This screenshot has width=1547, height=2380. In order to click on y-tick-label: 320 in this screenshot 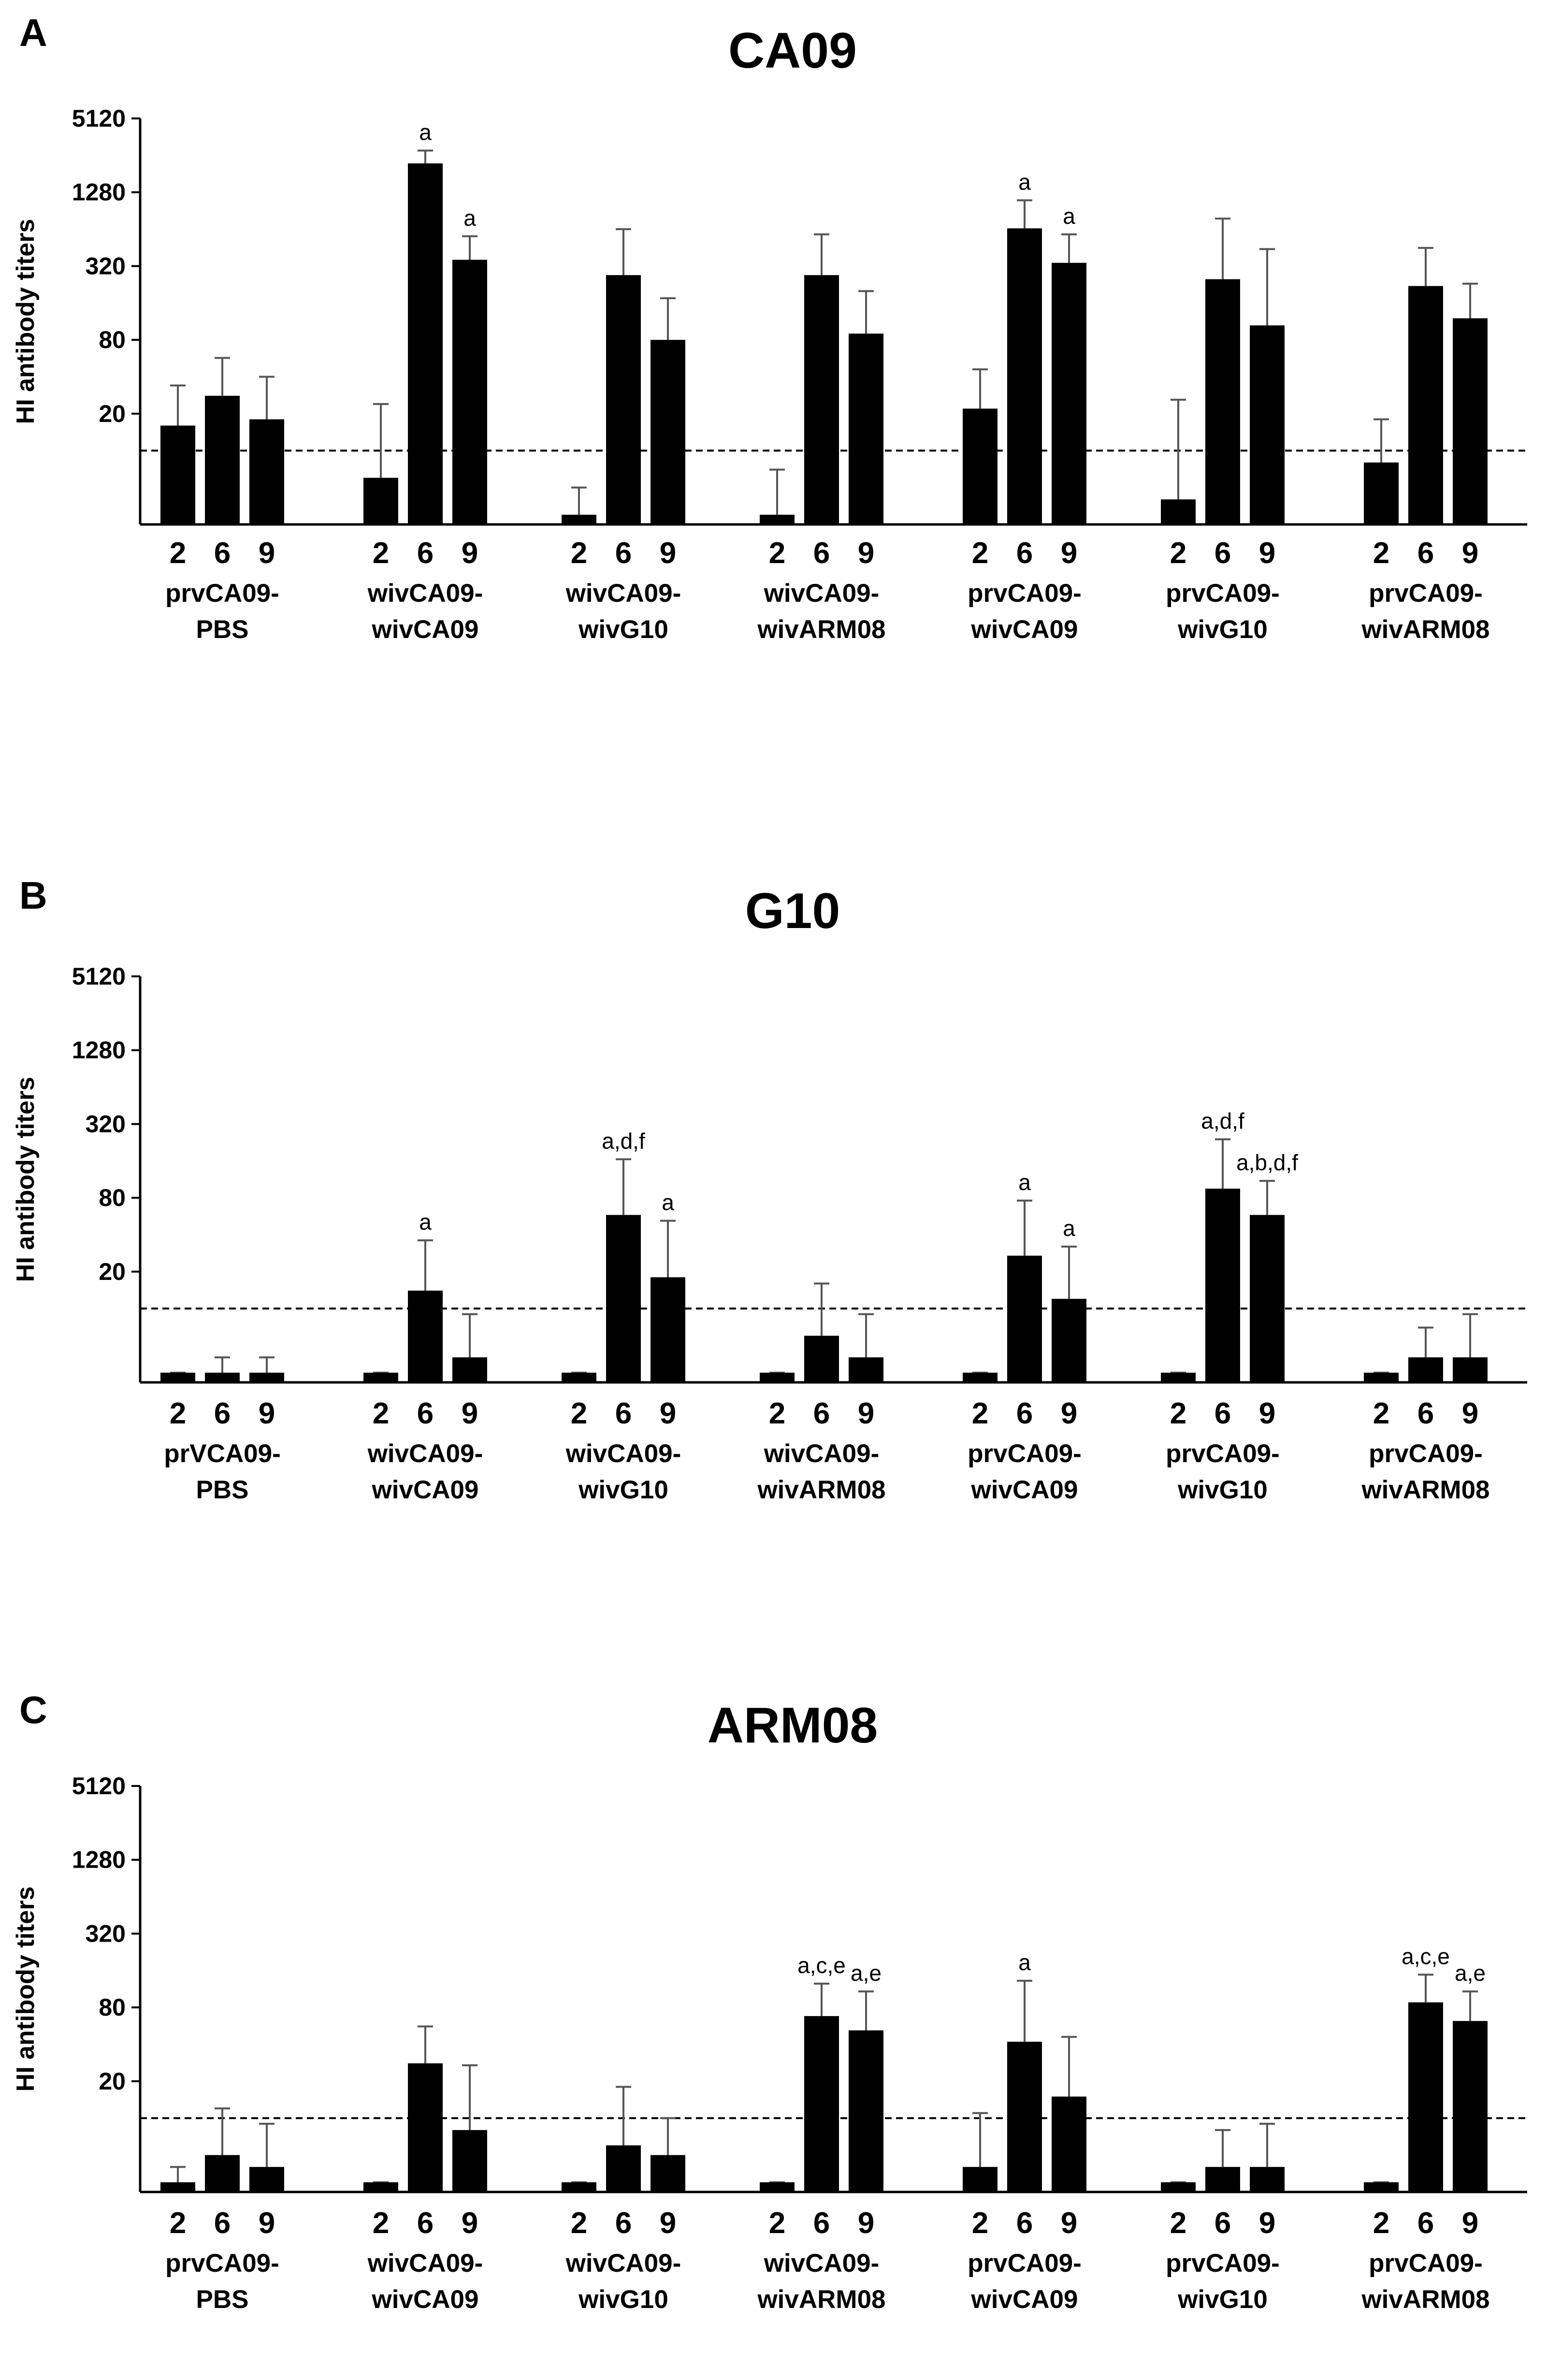, I will do `click(106, 1934)`.